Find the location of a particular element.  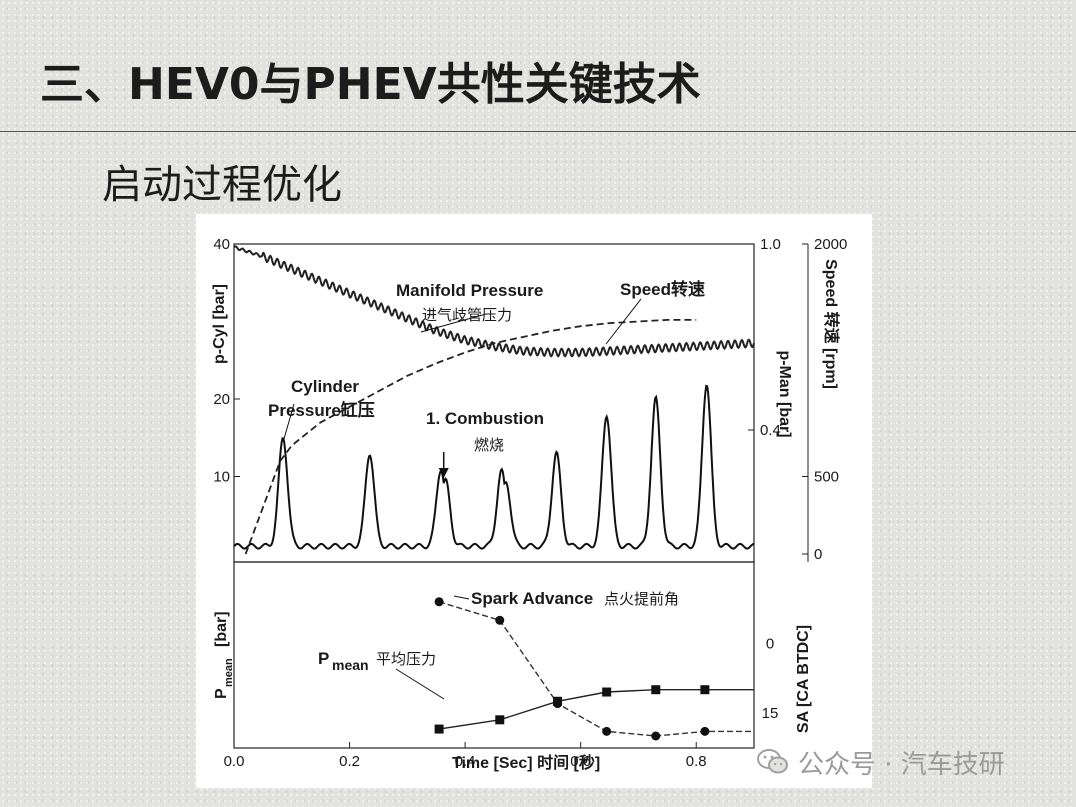

combustion-arrow-head is located at coordinates (443, 473).